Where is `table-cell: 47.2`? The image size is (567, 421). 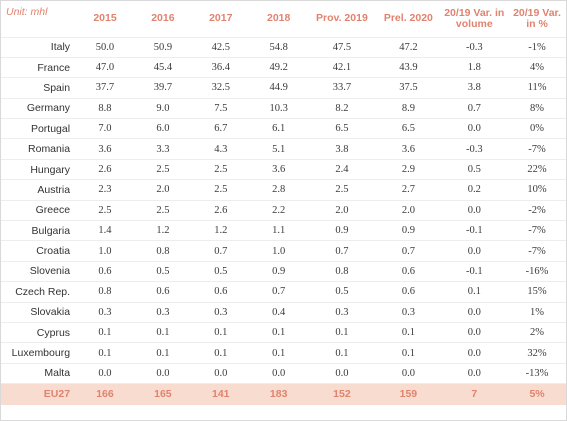 table-cell: 47.2 is located at coordinates (408, 47).